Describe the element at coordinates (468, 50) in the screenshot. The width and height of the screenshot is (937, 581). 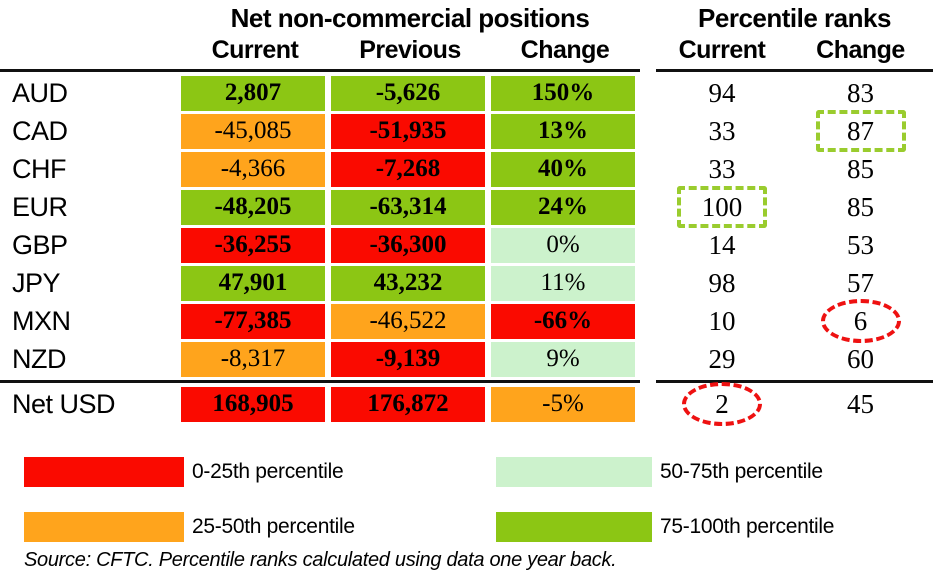
I see `table-column-headers: Current Previous Change Current Change` at that location.